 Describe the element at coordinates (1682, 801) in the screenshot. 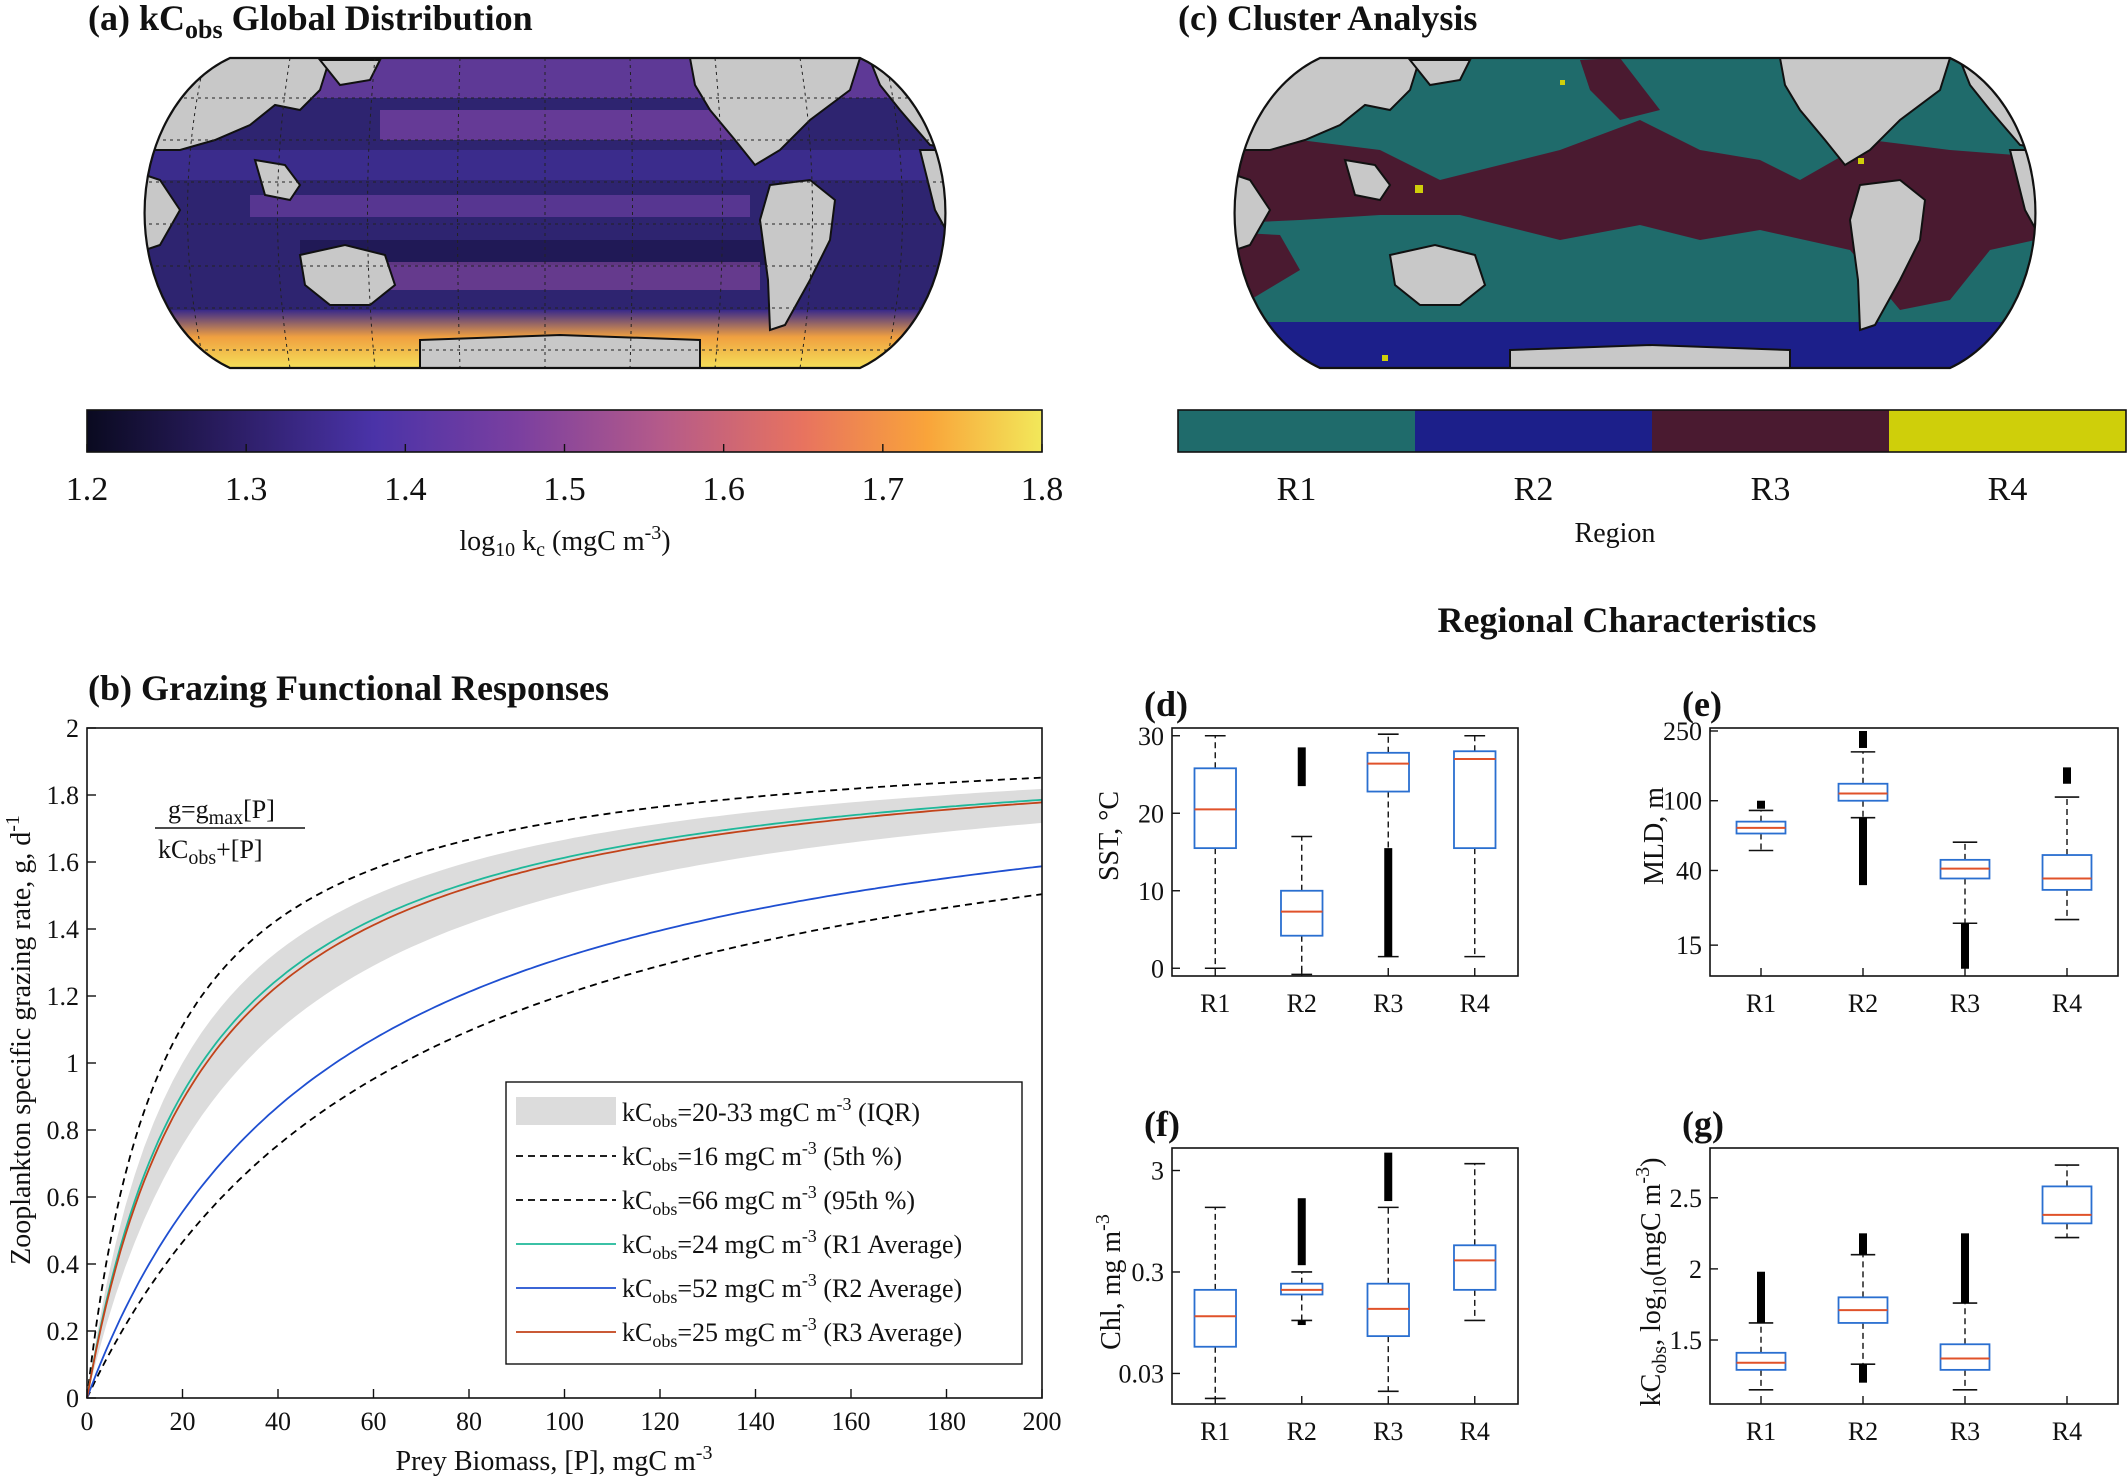

I see `ytick-label: 100` at that location.